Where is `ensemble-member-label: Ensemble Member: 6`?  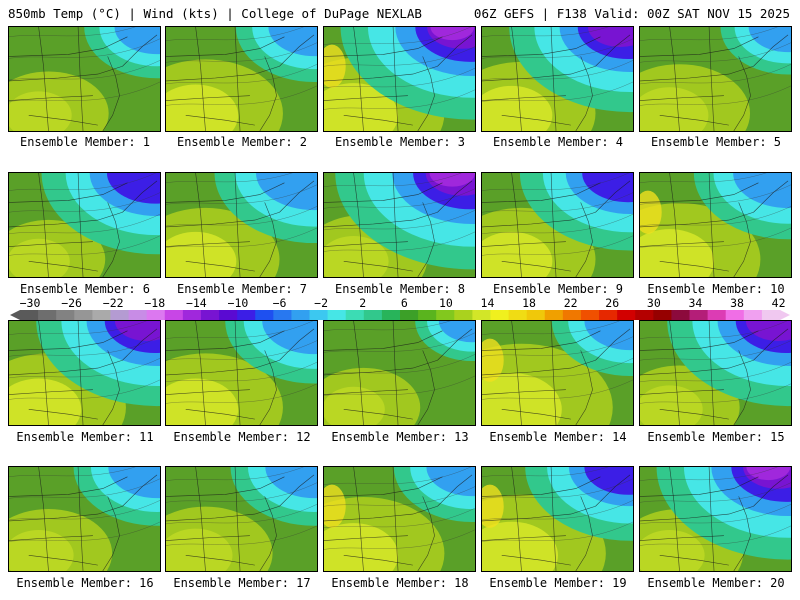
ensemble-member-label: Ensemble Member: 6 is located at coordinates (85, 289).